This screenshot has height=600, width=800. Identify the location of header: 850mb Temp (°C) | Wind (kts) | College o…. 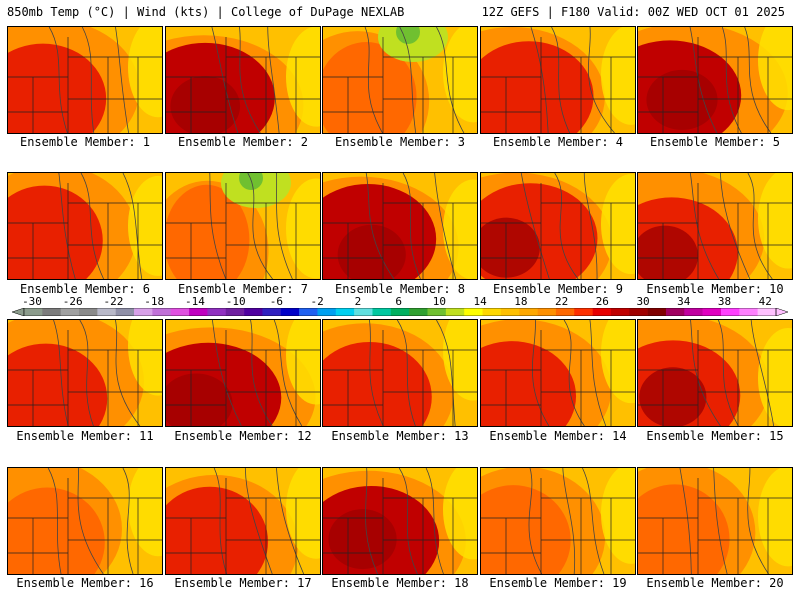
(400, 12).